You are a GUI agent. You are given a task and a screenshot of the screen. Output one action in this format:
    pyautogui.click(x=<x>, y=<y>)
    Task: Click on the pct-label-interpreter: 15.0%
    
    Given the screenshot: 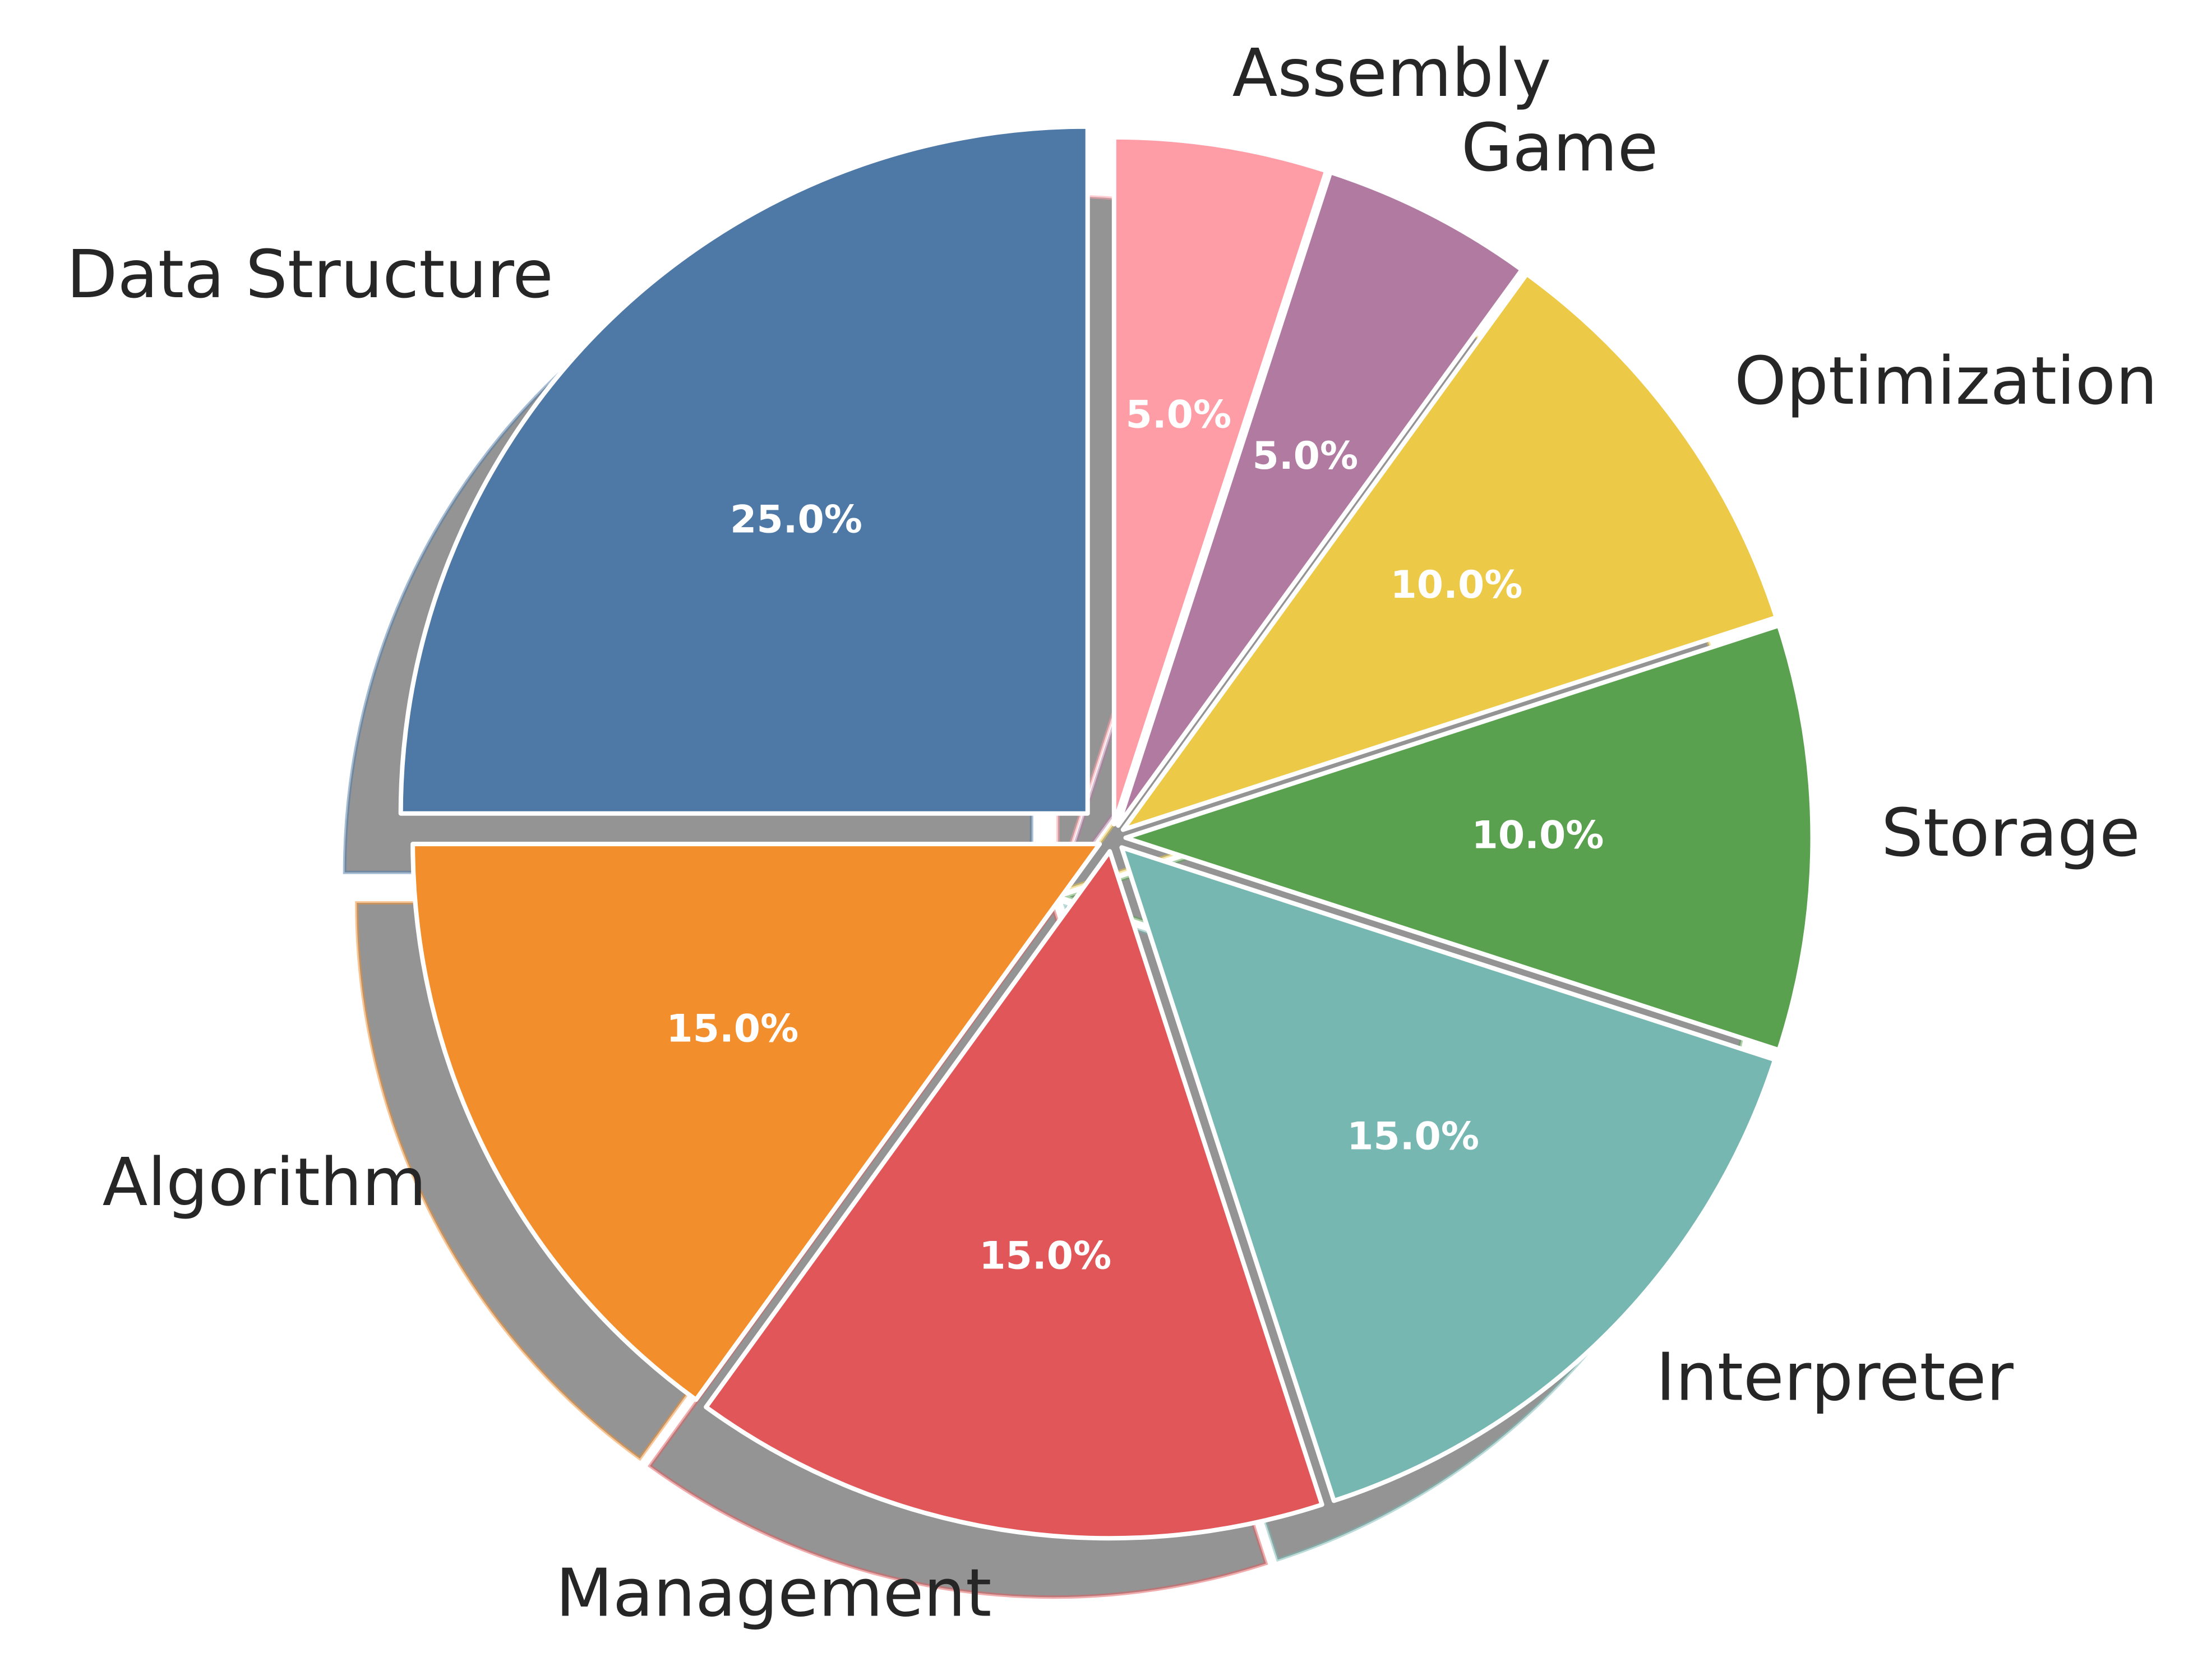 What is the action you would take?
    pyautogui.click(x=1413, y=1137)
    